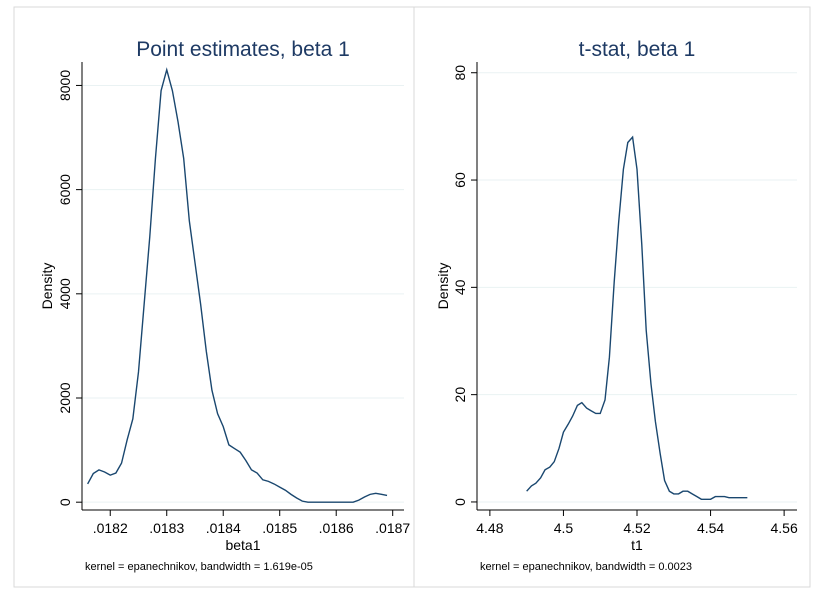 Image resolution: width=814 pixels, height=598 pixels. Describe the element at coordinates (223, 528) in the screenshot. I see `x-tick-label: .0184` at that location.